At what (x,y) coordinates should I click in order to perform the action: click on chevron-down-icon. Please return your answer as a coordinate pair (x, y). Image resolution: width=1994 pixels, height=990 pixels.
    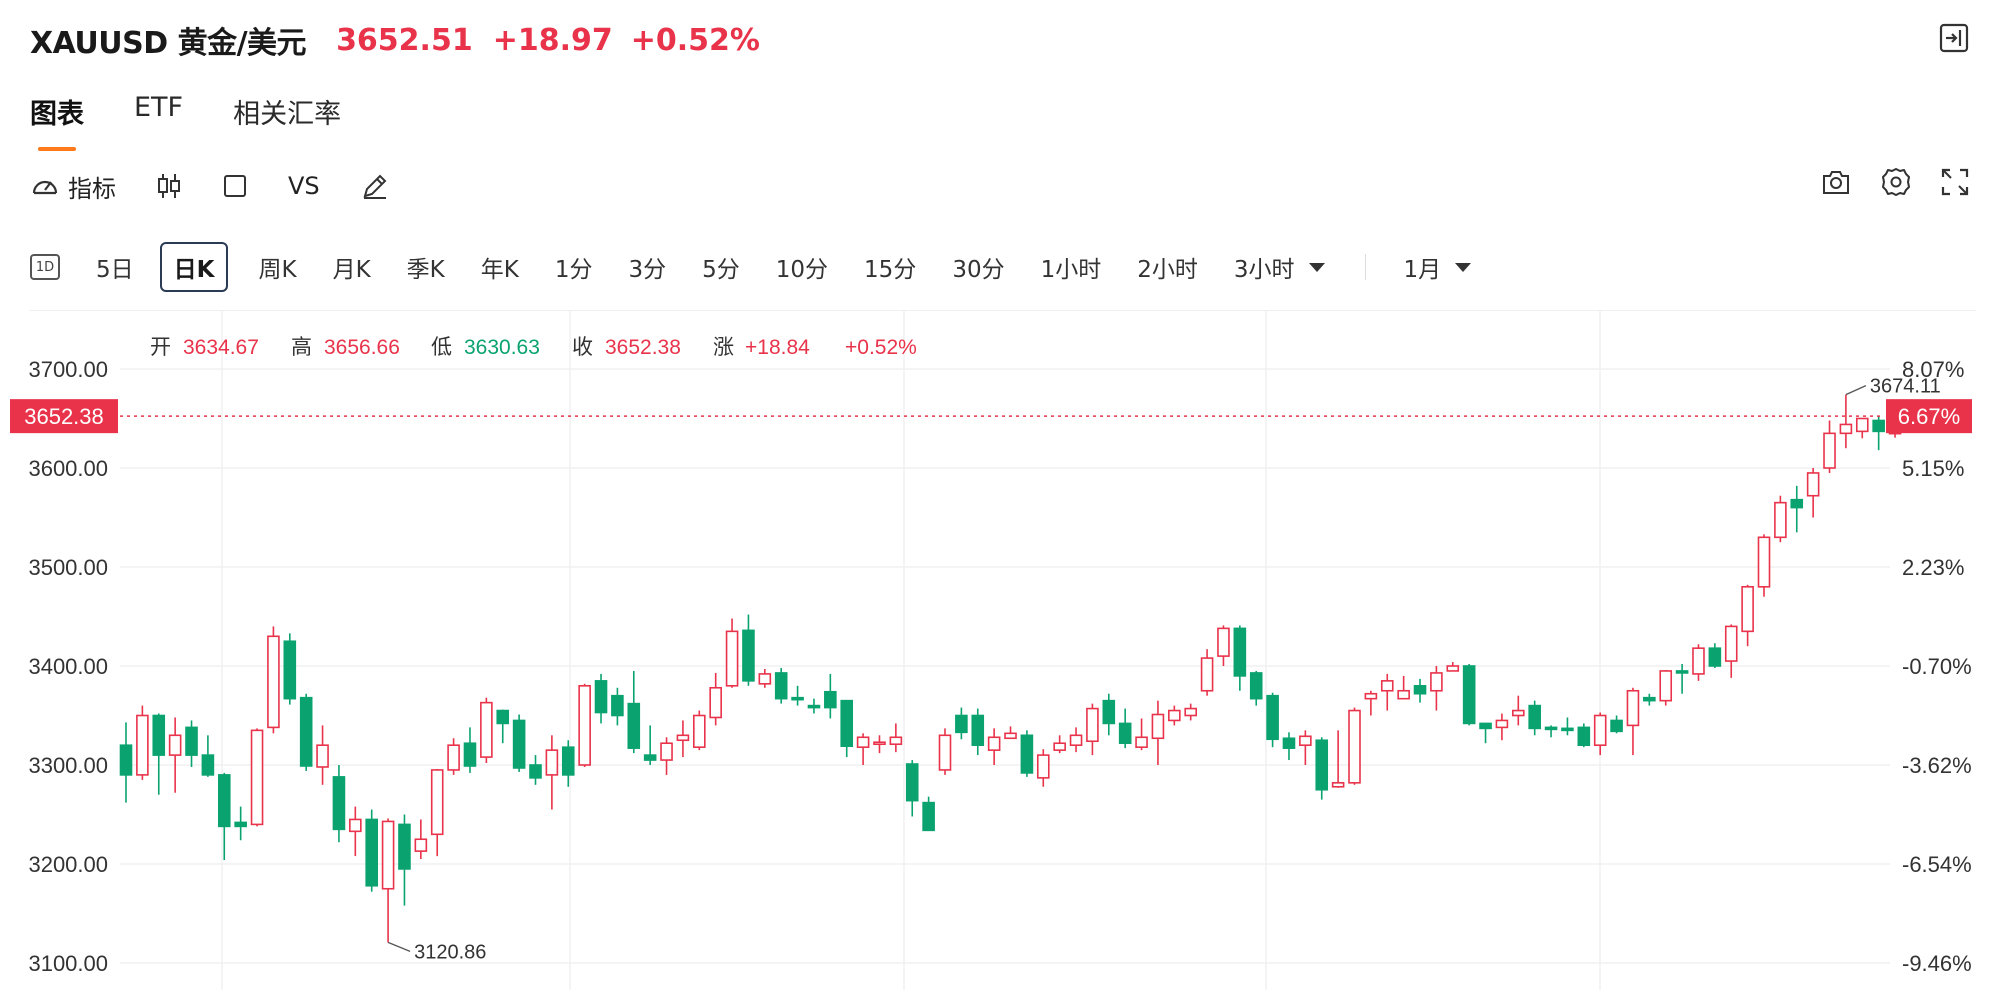
    Looking at the image, I should click on (1316, 267).